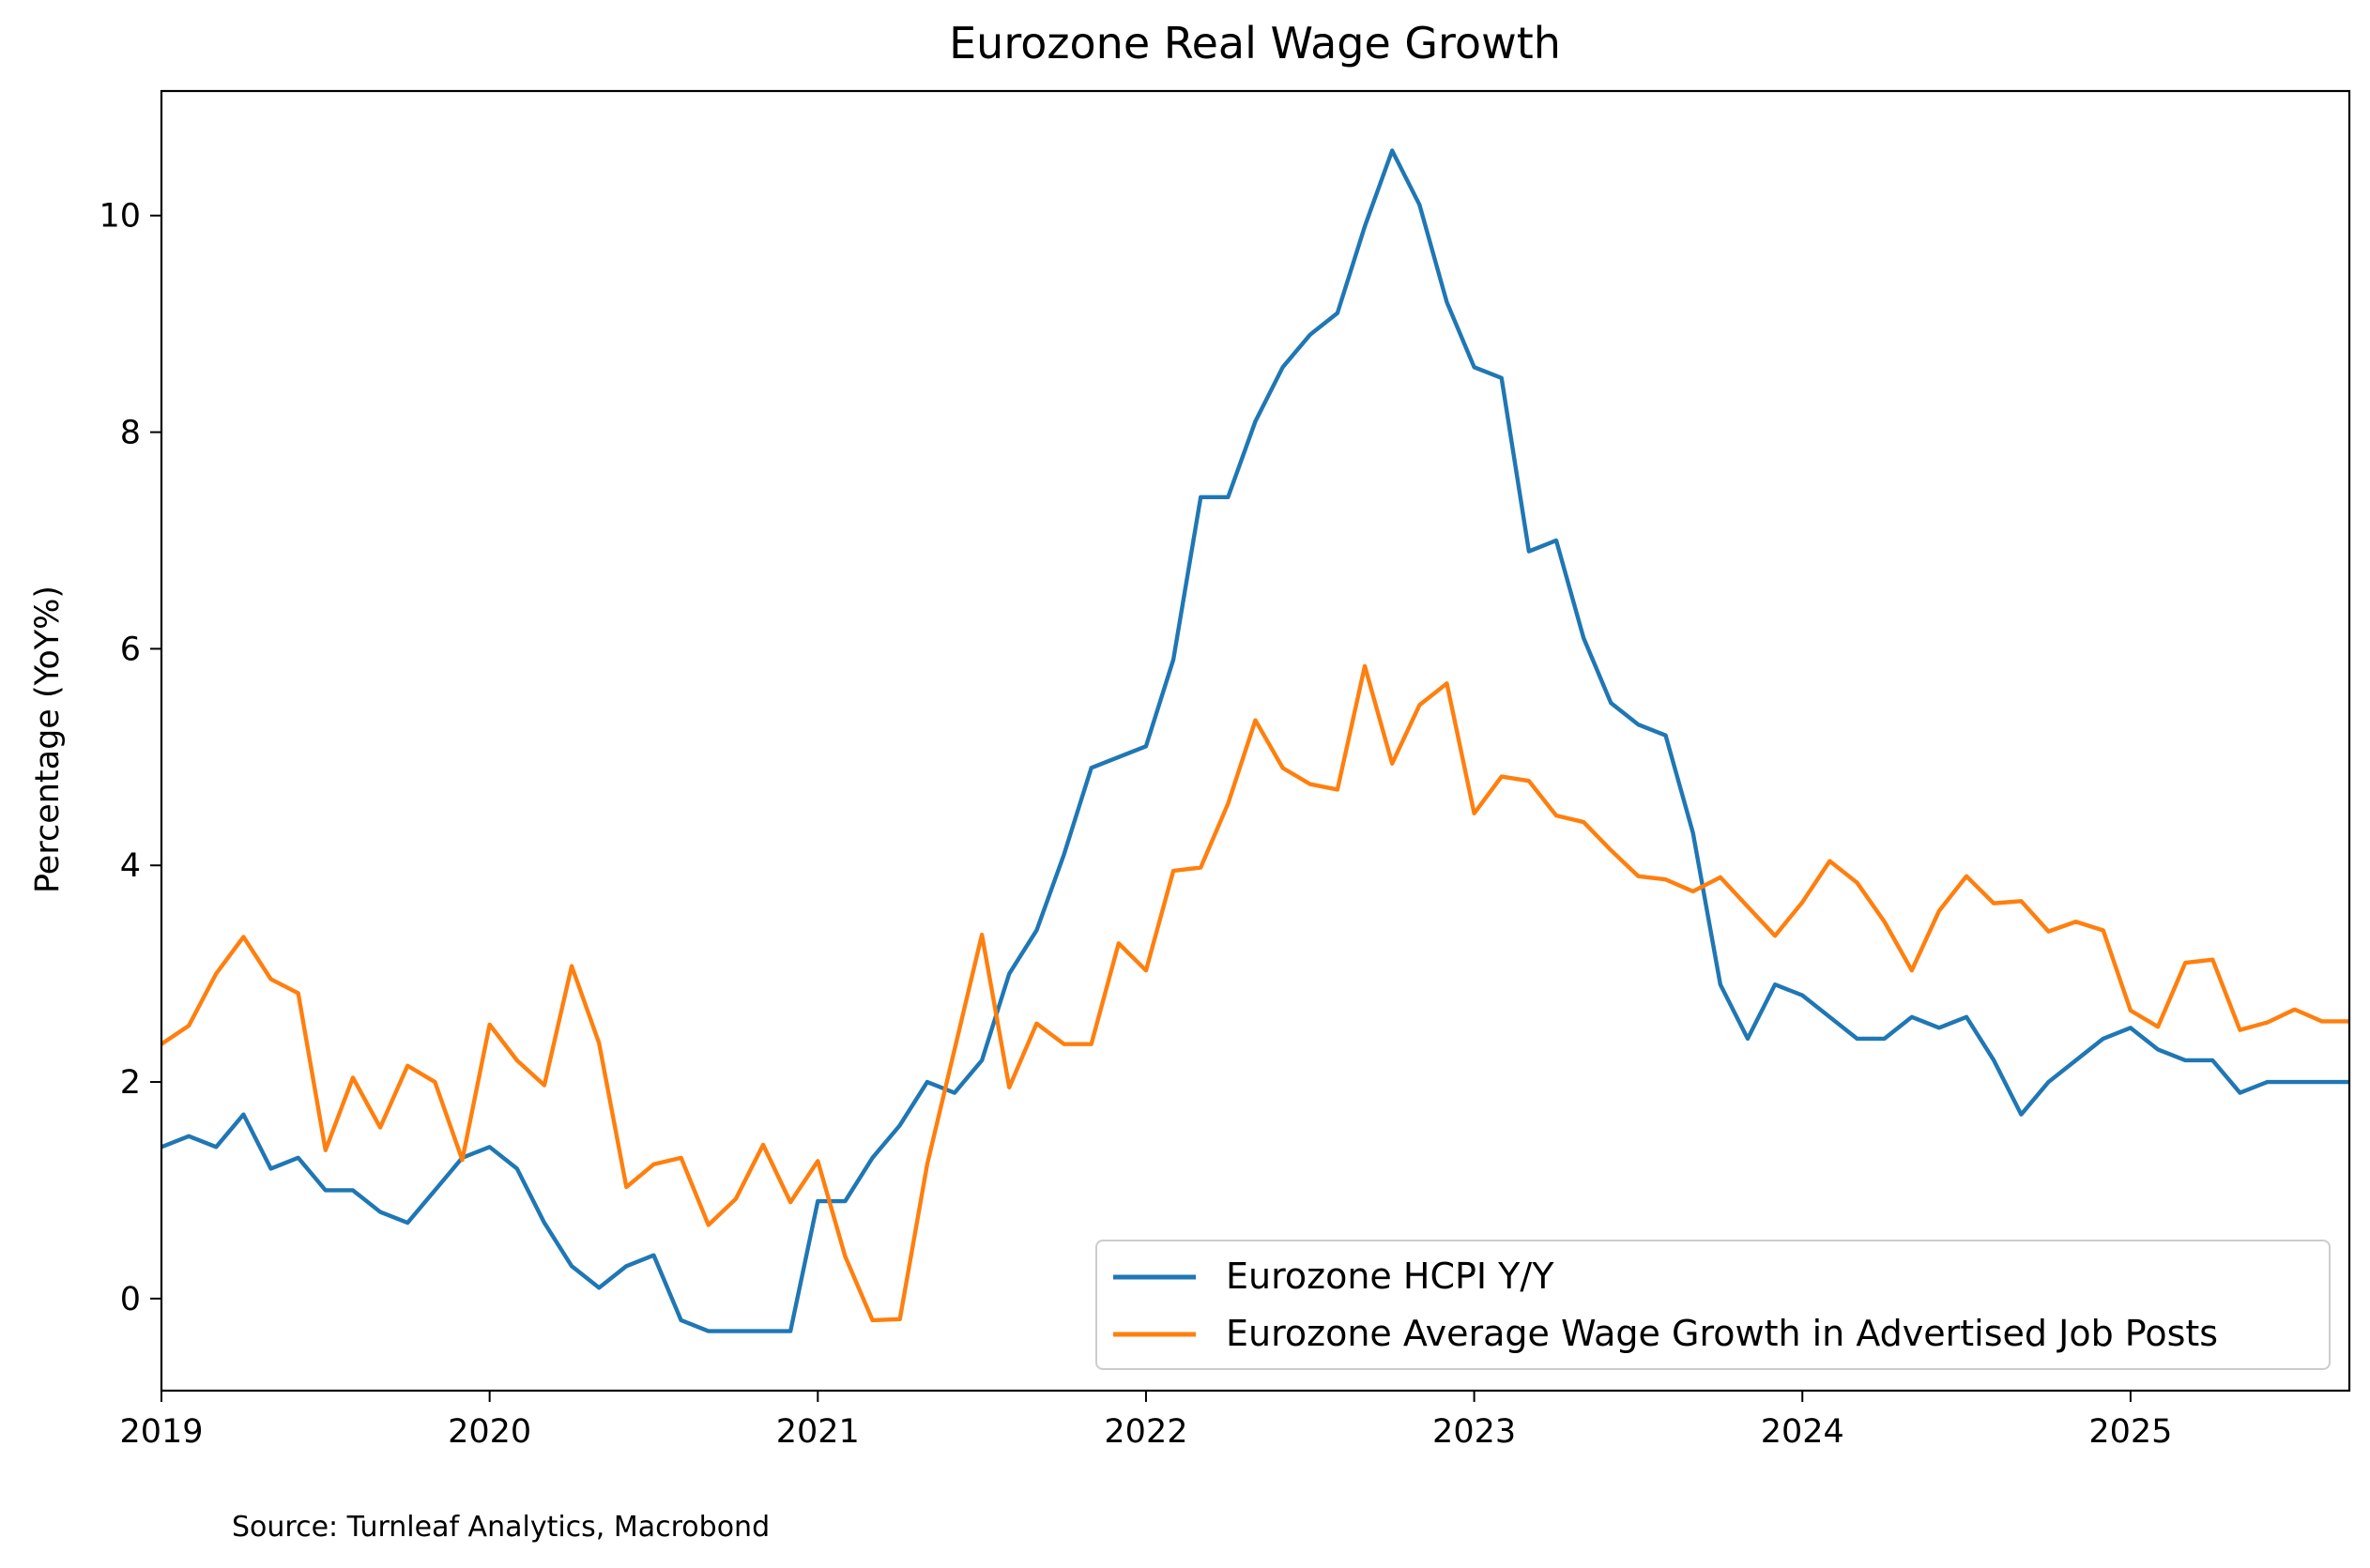 Image resolution: width=2370 pixels, height=1568 pixels. Describe the element at coordinates (501, 1527) in the screenshot. I see `source-note: Source: Turnleaf Analytics, Macrobond` at that location.